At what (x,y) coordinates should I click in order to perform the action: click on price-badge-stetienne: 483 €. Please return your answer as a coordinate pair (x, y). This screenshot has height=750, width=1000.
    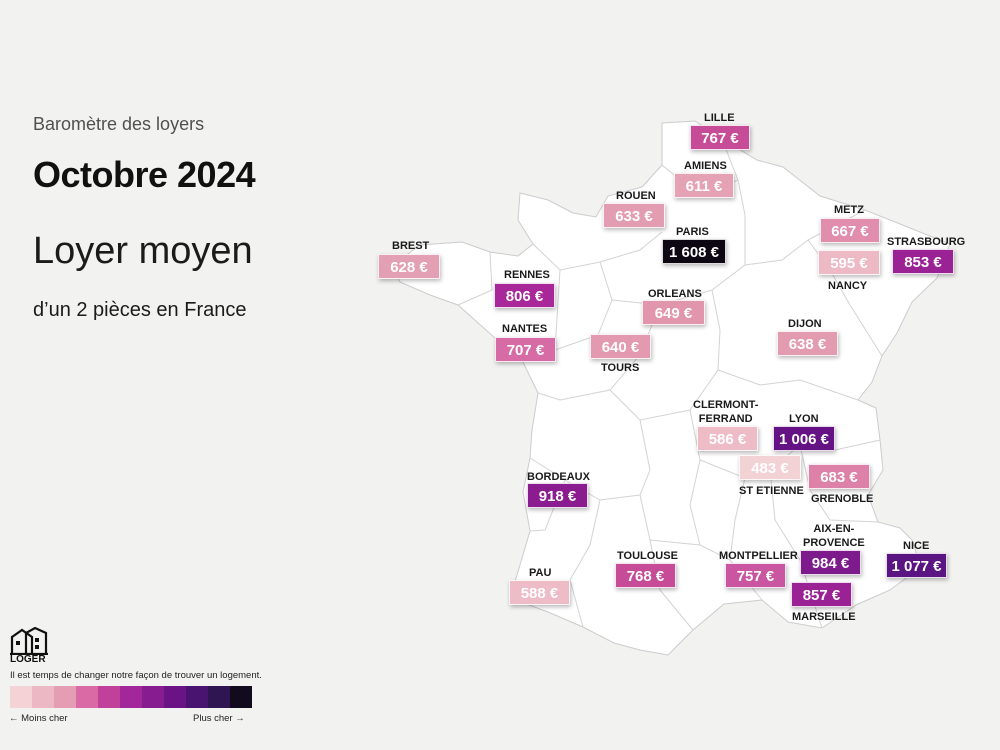
    Looking at the image, I should click on (770, 467).